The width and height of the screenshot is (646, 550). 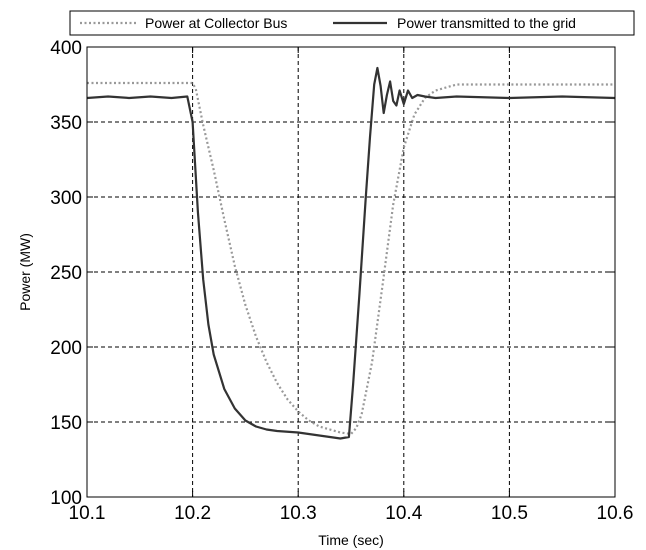 I want to click on legend-label-grid: Power transmitted to the grid, so click(x=486, y=23).